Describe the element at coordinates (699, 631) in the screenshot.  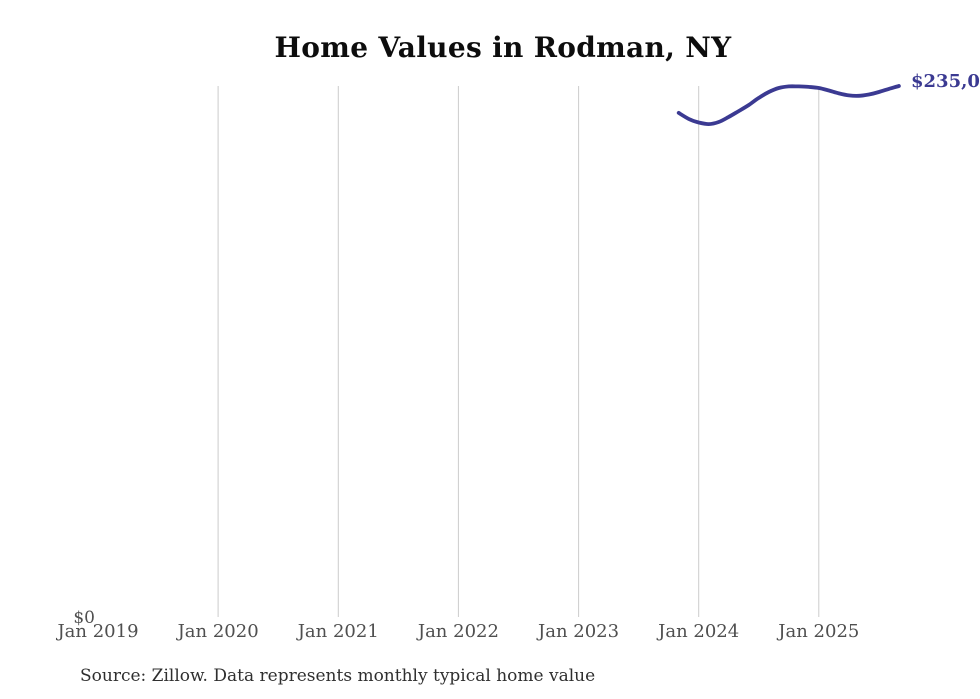
I see `x-tick-label: Jan 2024` at that location.